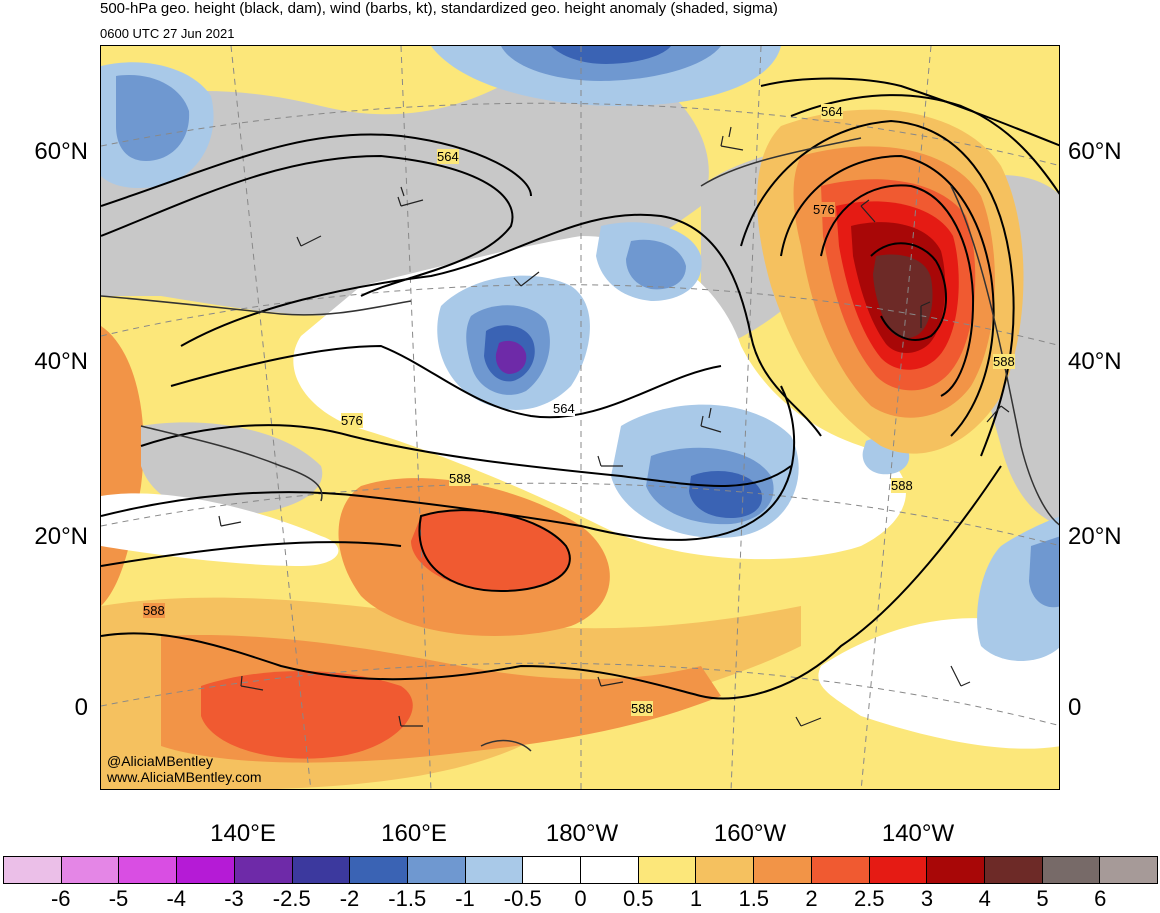 This screenshot has height=913, width=1160. Describe the element at coordinates (1095, 151) in the screenshot. I see `lat-label-right: 60°N` at that location.